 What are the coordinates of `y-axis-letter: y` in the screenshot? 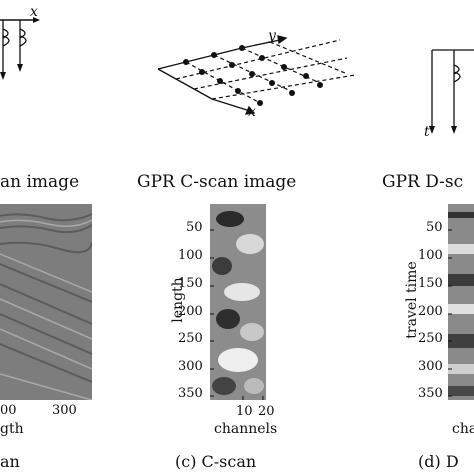 It's located at (272, 36).